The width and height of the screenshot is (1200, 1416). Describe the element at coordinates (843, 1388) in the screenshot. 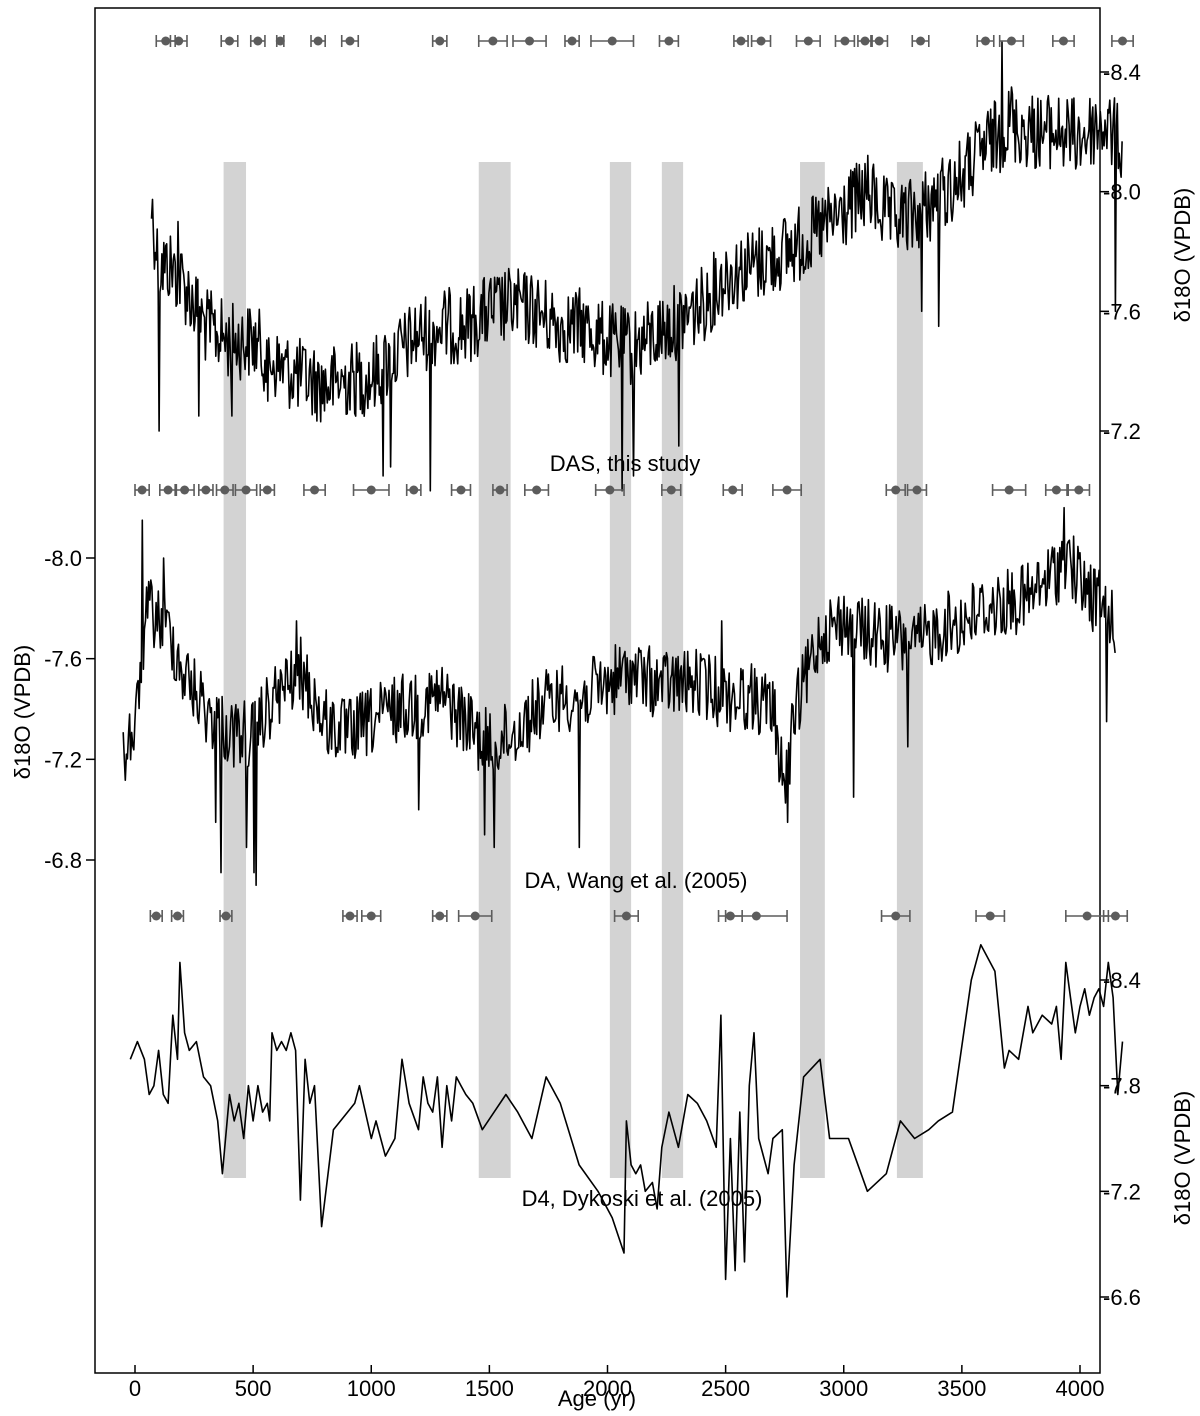

I see `x-tick-label: 3000` at that location.